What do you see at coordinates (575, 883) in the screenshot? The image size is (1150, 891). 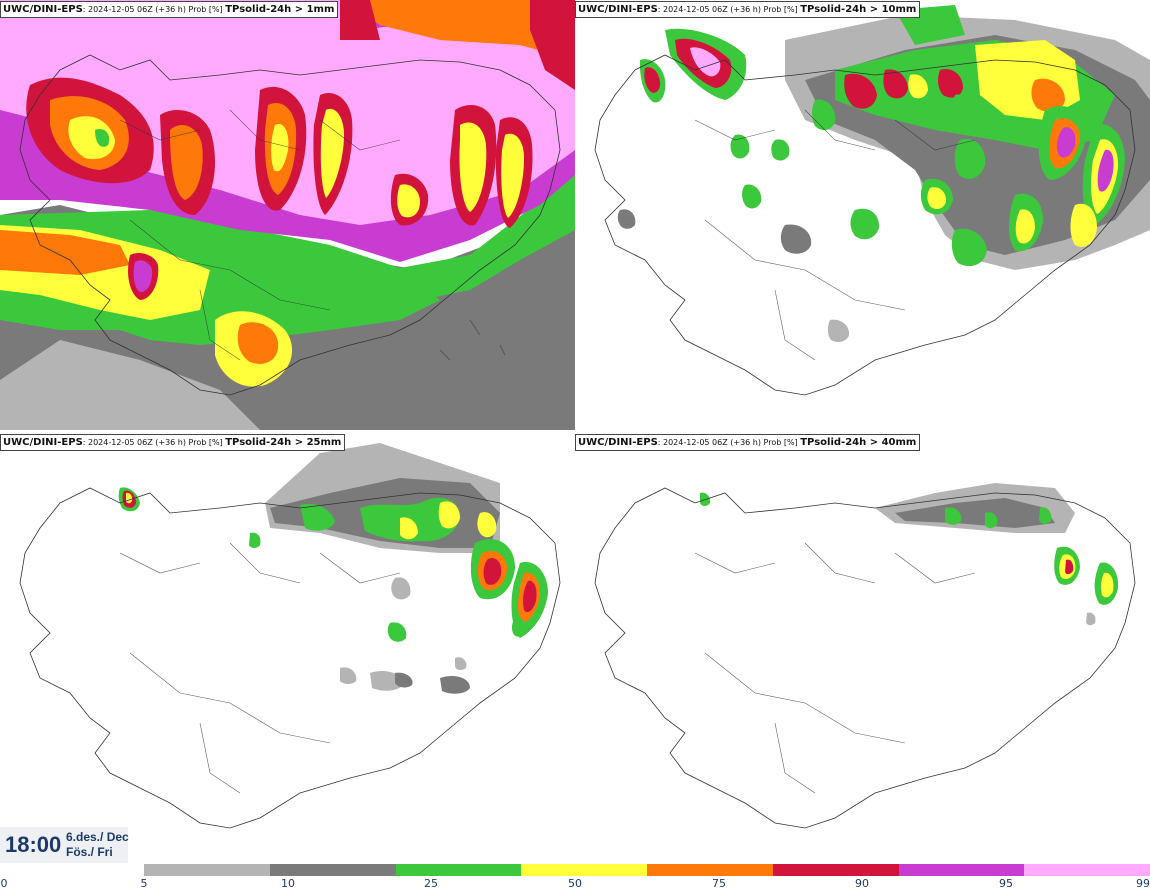 I see `colorbar-tick-label: 50` at bounding box center [575, 883].